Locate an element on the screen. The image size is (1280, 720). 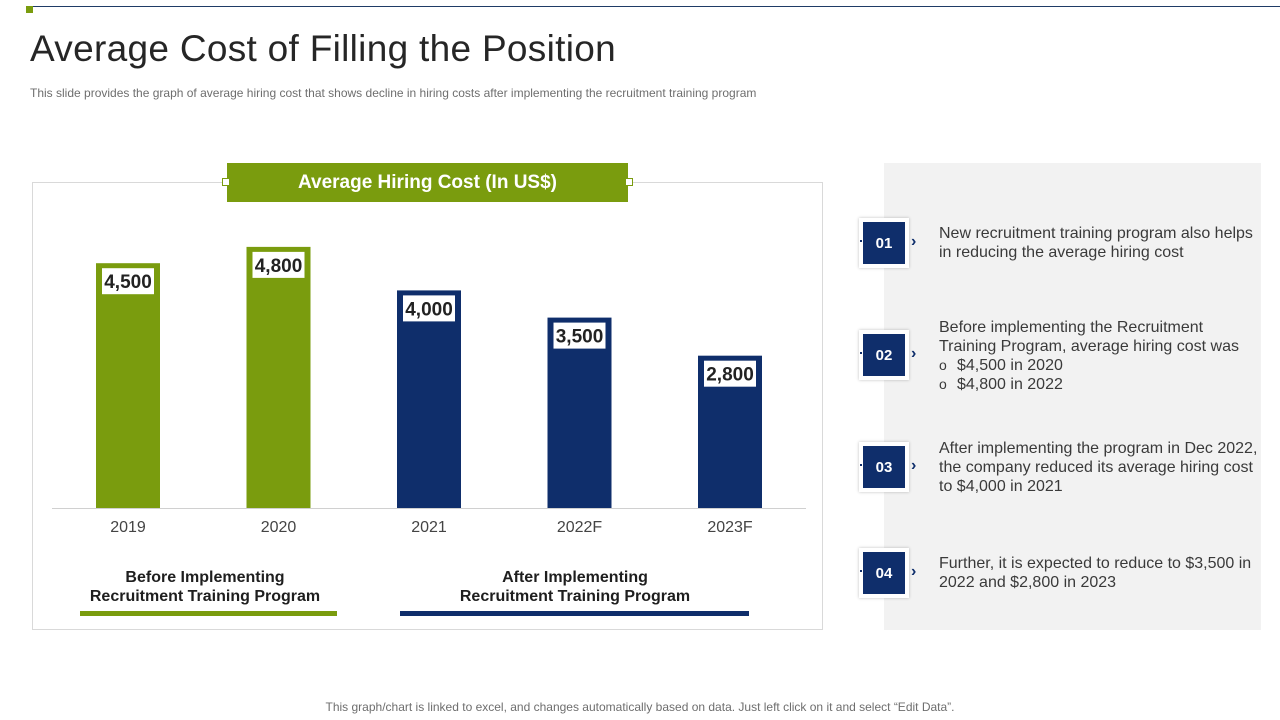
note-number: 03 is located at coordinates (884, 467).